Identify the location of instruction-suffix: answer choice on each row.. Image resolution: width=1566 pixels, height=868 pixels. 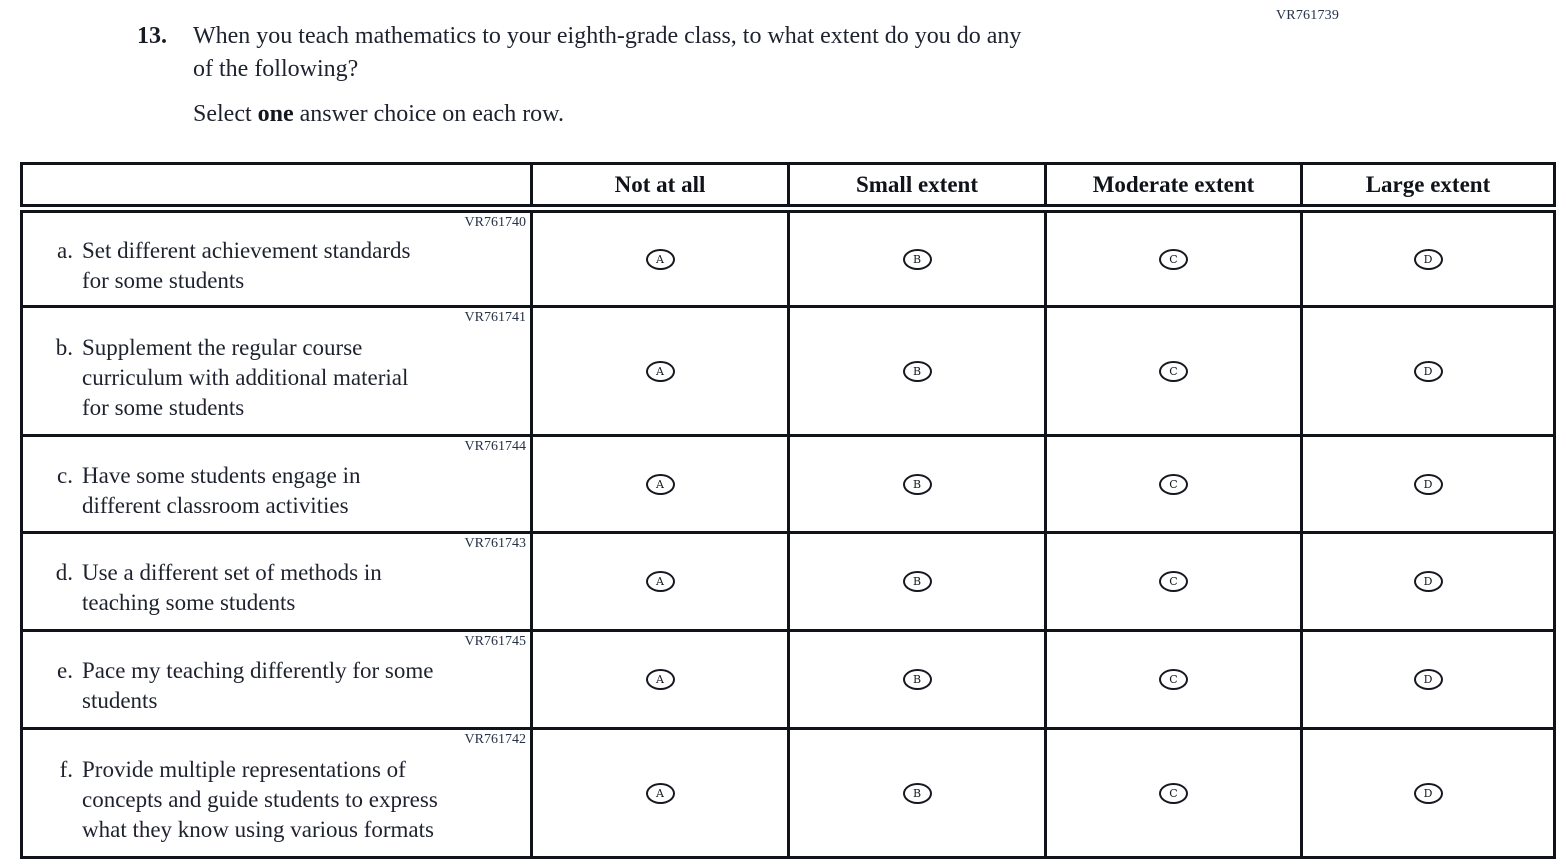
(428, 114).